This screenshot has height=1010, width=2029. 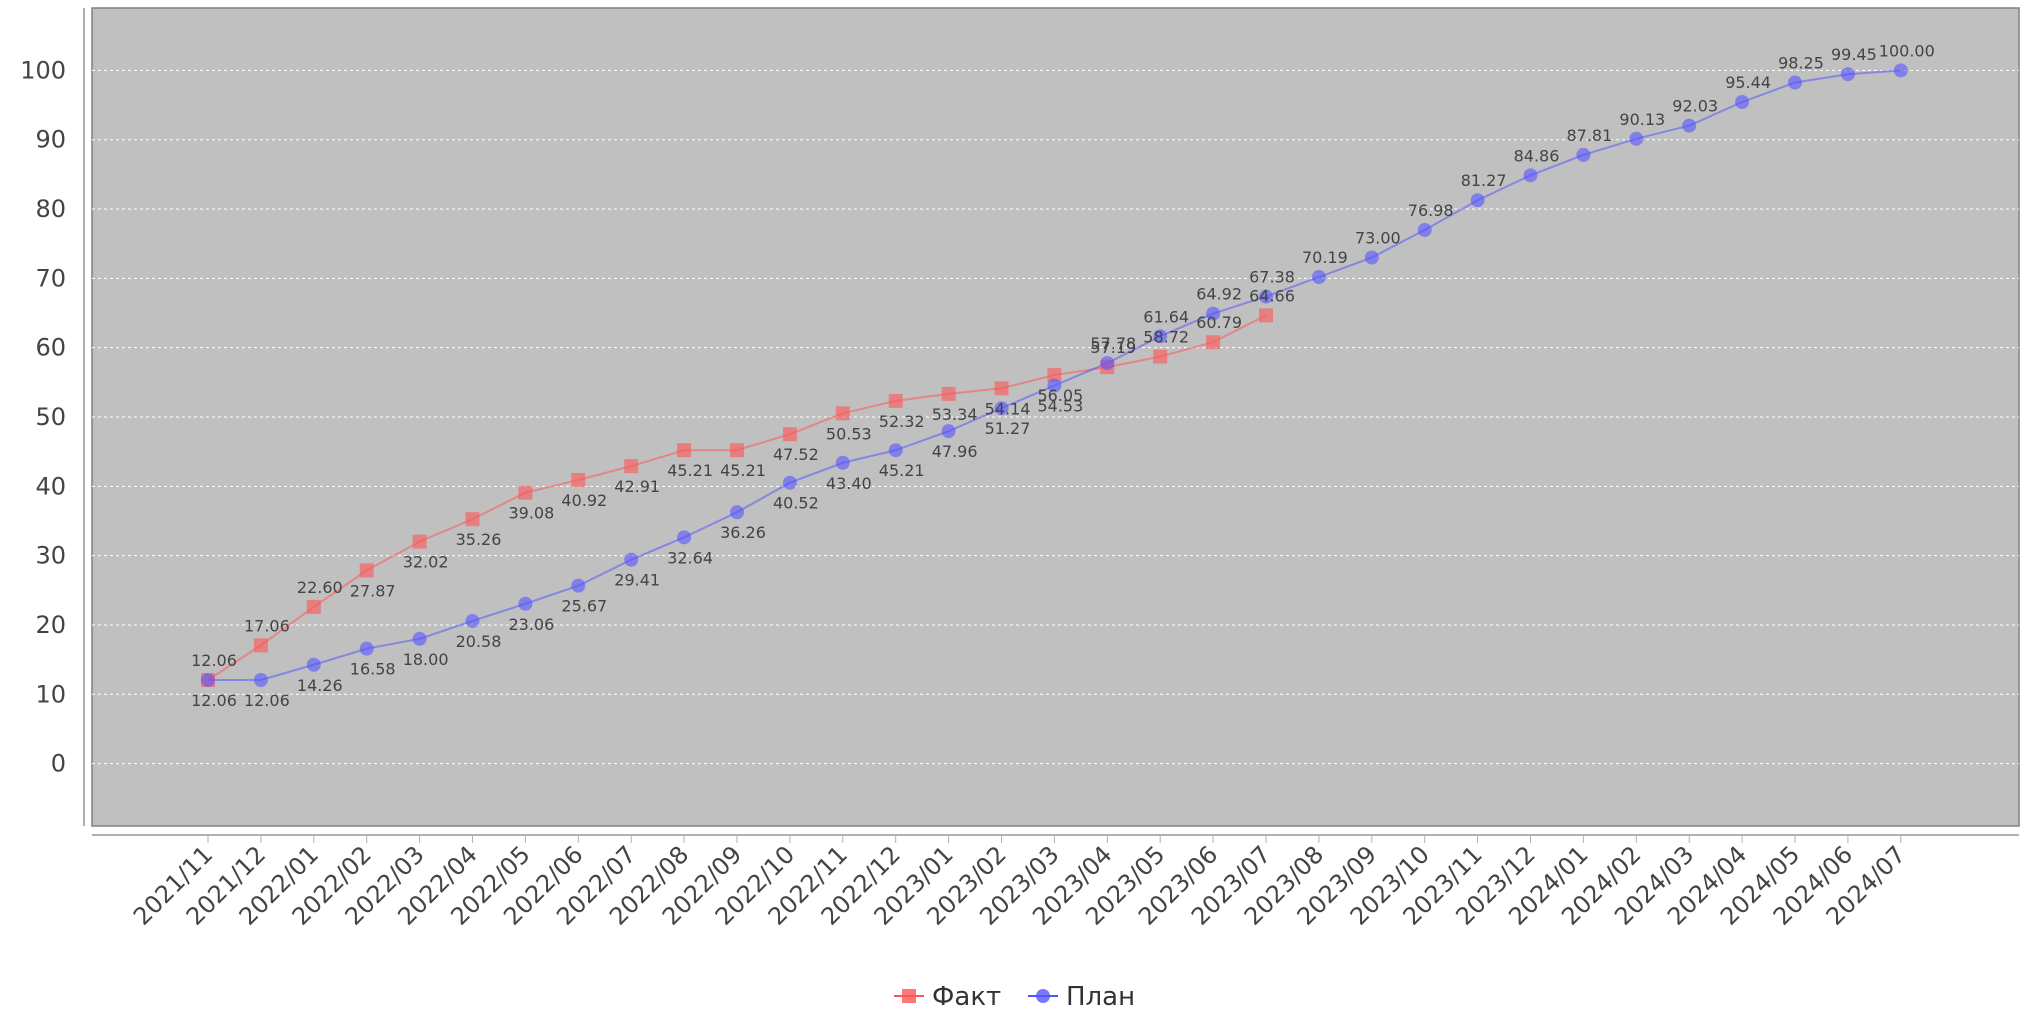 I want to click on data-label-plan: 36.26, so click(x=743, y=532).